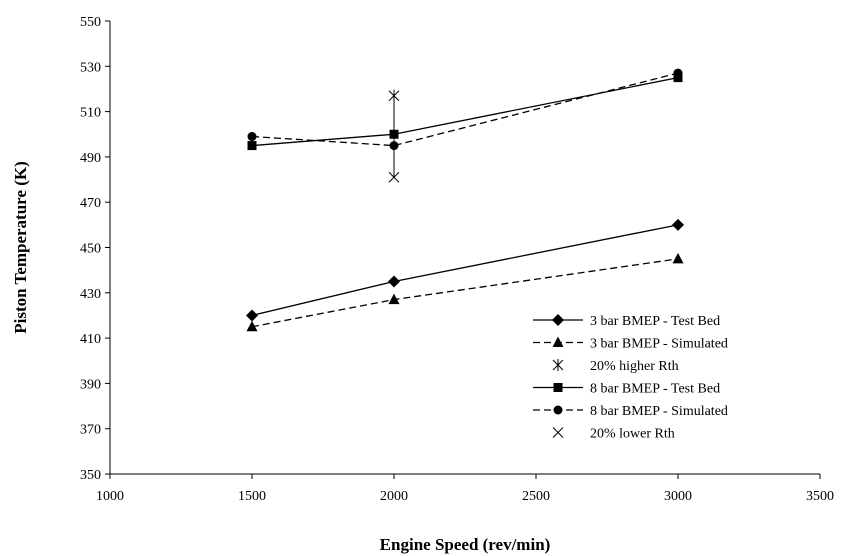 The width and height of the screenshot is (842, 556). Describe the element at coordinates (90, 475) in the screenshot. I see `y-tick-label: 350` at that location.